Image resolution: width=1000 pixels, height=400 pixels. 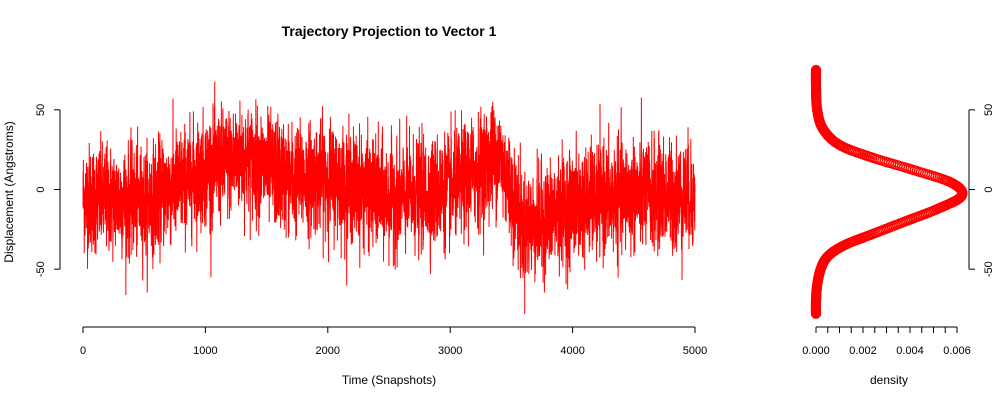 I want to click on x-tick-label: 4000, so click(x=572, y=351).